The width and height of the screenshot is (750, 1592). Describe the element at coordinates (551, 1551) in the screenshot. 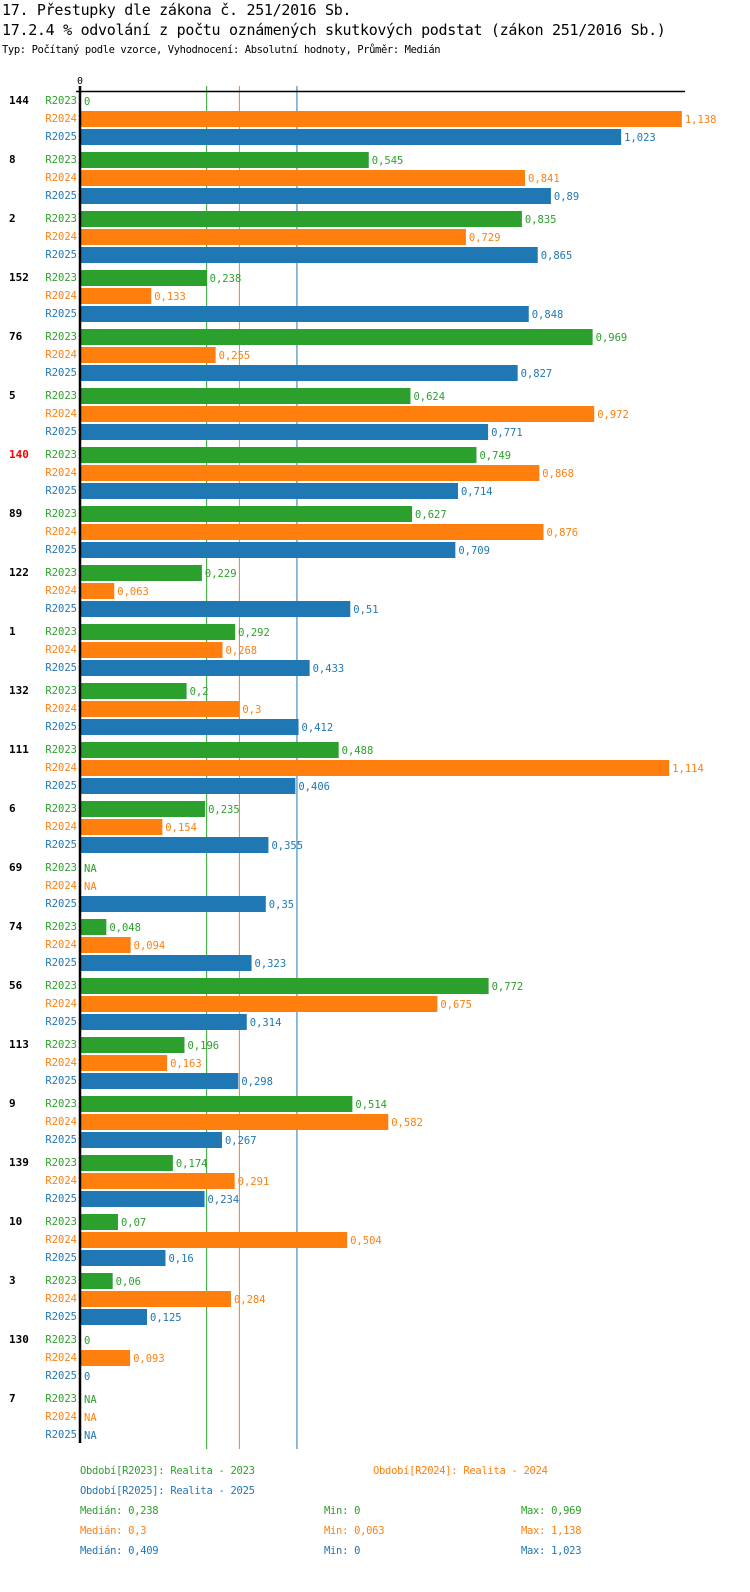

I see `legend-max-r2025: Max: 1,023` at that location.